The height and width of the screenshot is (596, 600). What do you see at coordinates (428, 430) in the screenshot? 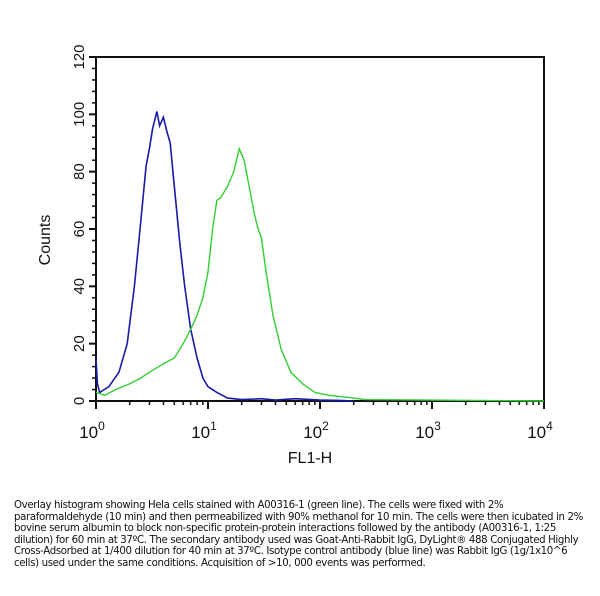
I see `x-tick-label: 10³` at bounding box center [428, 430].